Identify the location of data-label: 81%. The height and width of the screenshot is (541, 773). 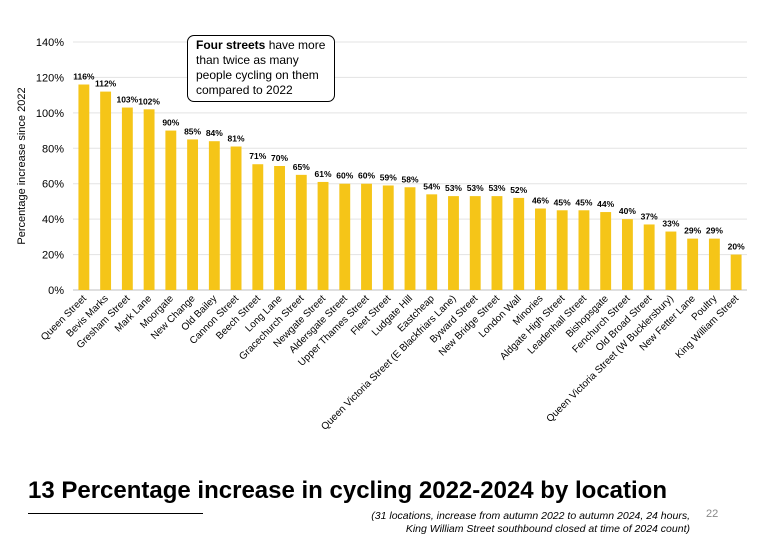
(236, 139).